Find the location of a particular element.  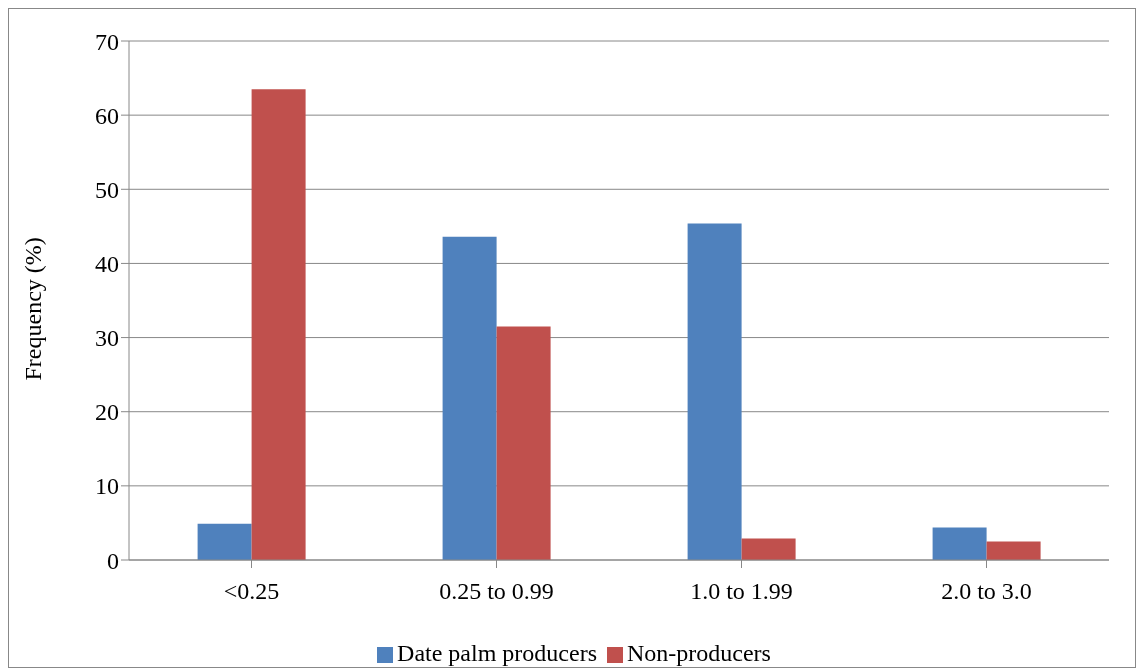

y-tick-label: 0 is located at coordinates (113, 560).